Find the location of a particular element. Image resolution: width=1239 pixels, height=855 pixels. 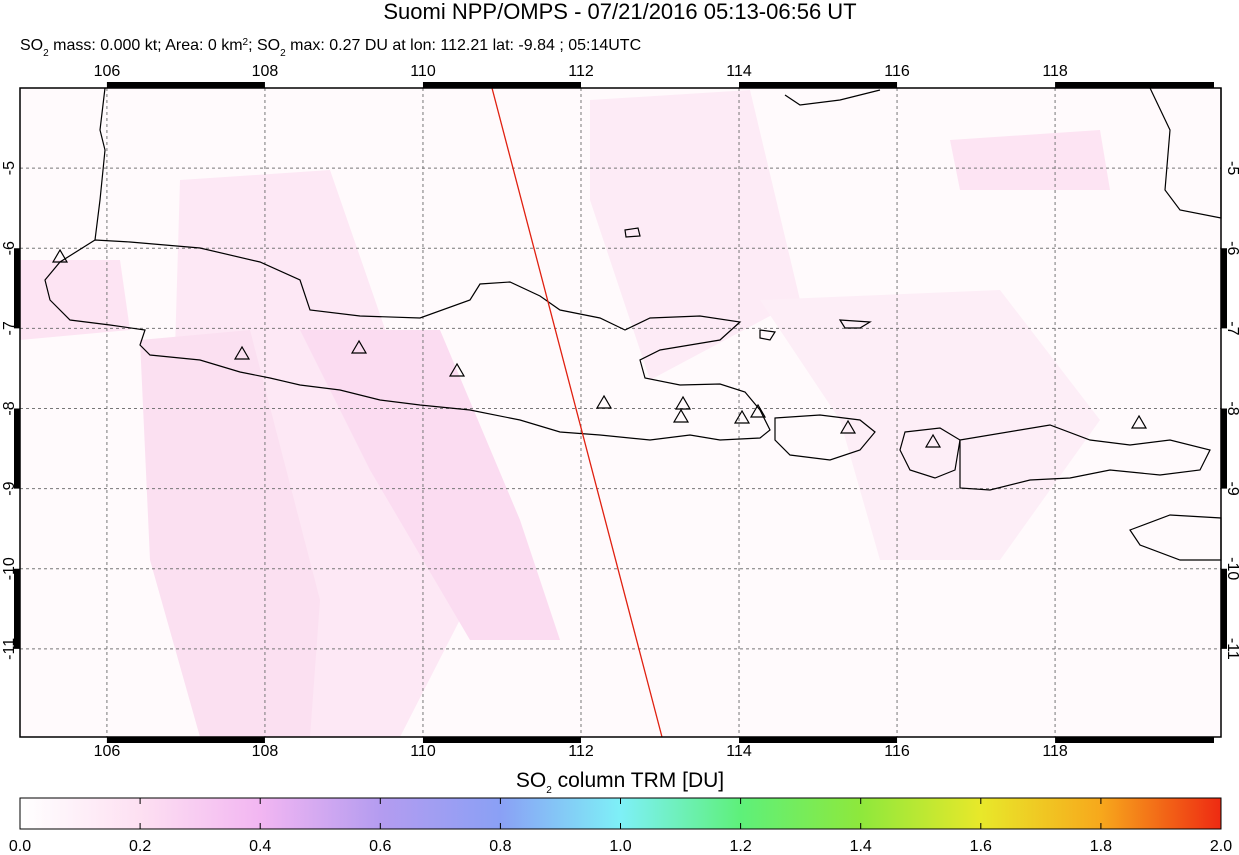

colorbar-tick-label: 2.0 is located at coordinates (1221, 846).